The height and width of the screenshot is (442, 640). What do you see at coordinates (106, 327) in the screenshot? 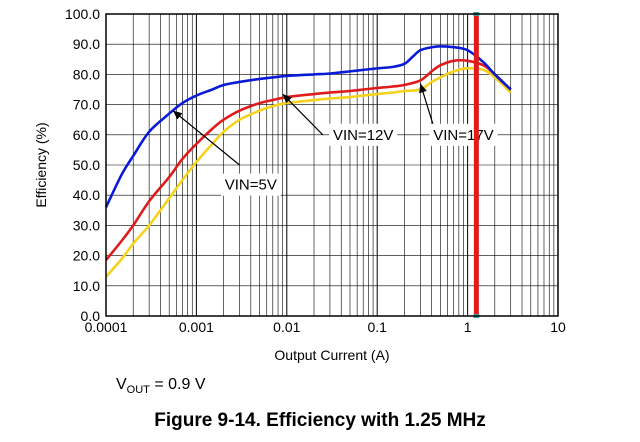
I see `x-tick-label: 0.0001` at bounding box center [106, 327].